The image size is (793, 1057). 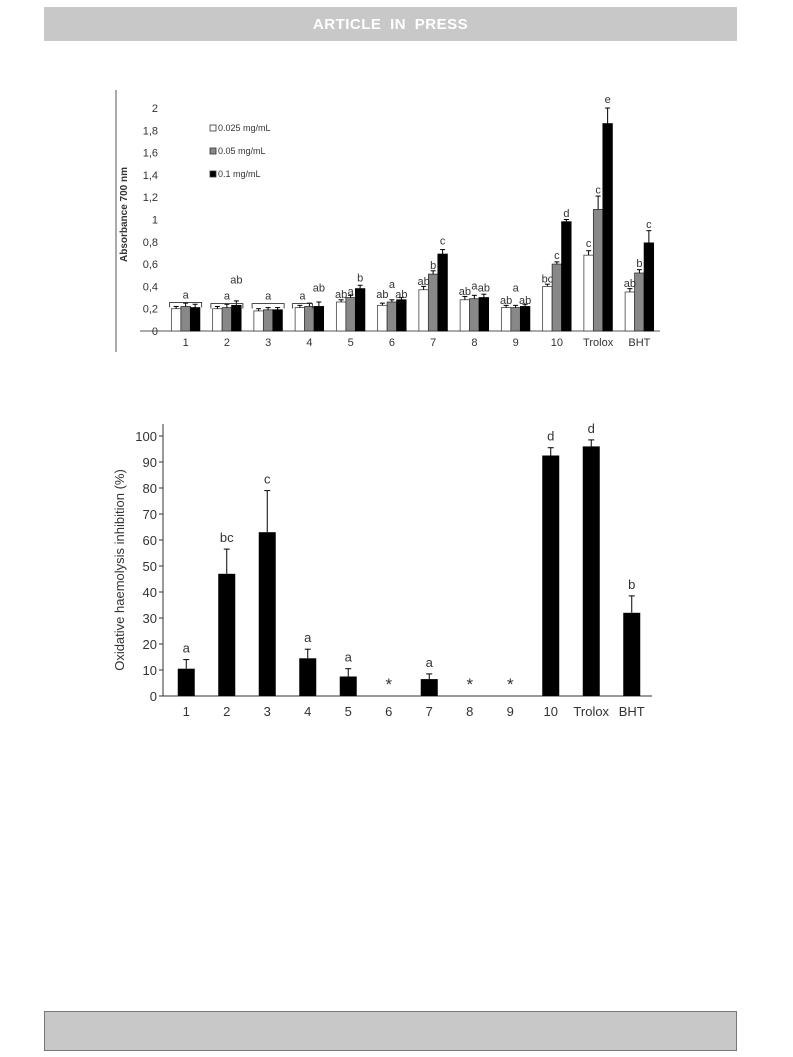 I want to click on y-tick-label: 80, so click(x=150, y=488).